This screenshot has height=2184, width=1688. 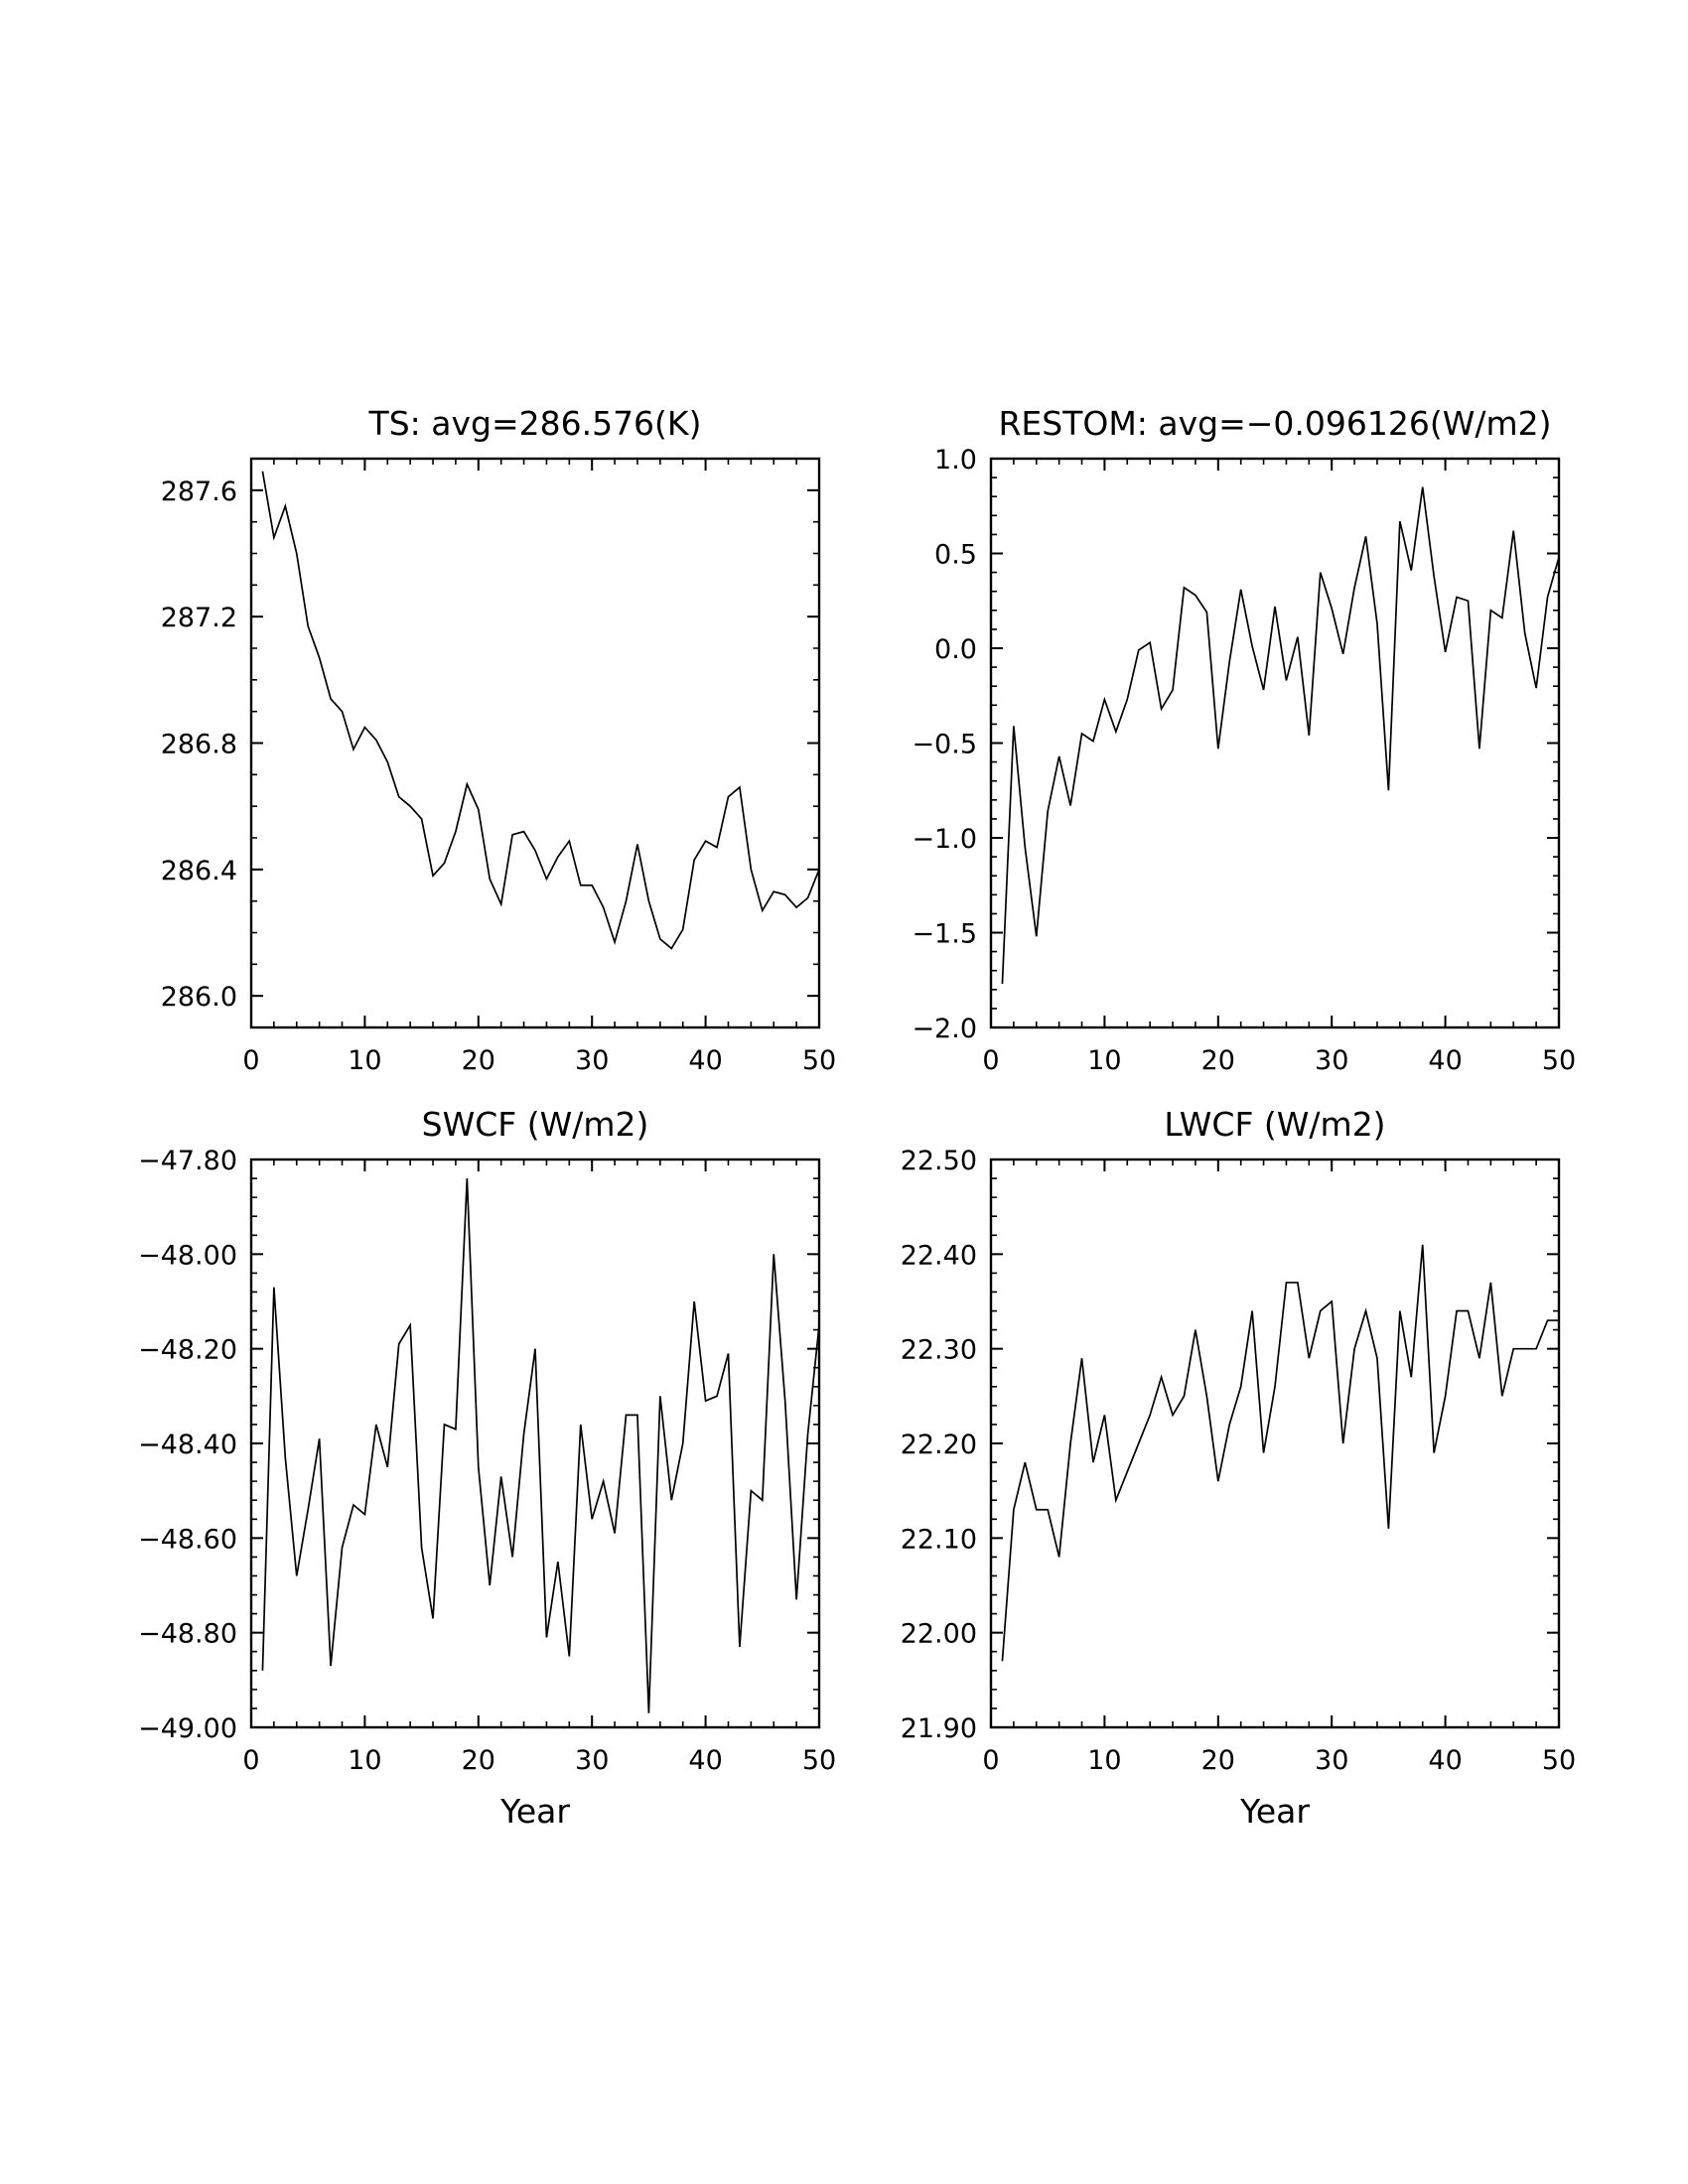 What do you see at coordinates (187, 1255) in the screenshot?
I see `chart-swcf-ytick-label: −48.00` at bounding box center [187, 1255].